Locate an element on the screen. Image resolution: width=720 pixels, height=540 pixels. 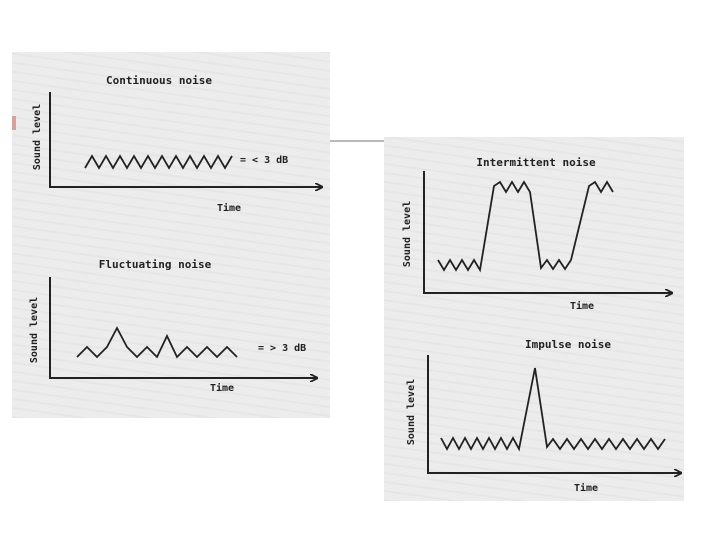
impulse-axes is located at coordinates (554, 414).